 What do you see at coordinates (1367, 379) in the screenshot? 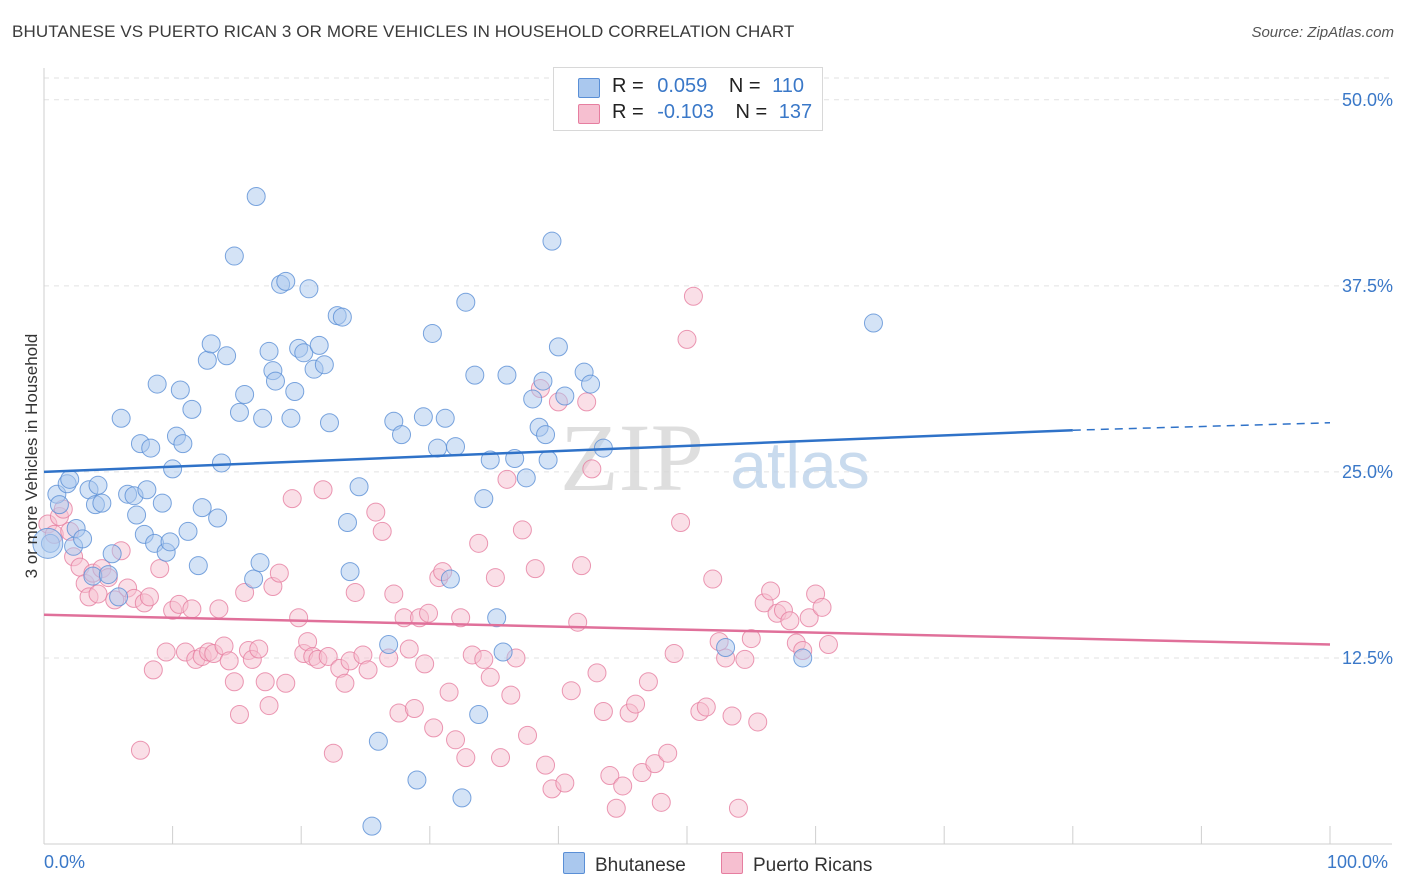
I see `y-tick-labels: 12.5% 25.0% 37.5% 50.0%` at bounding box center [1367, 379].